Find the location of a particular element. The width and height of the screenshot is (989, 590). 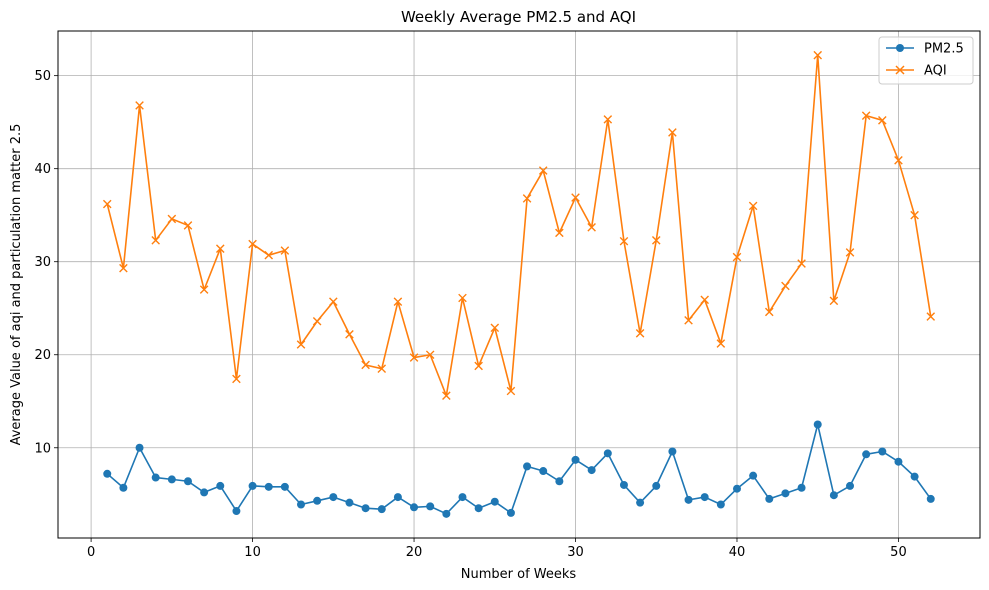

x-tick-label: 30 is located at coordinates (575, 552).